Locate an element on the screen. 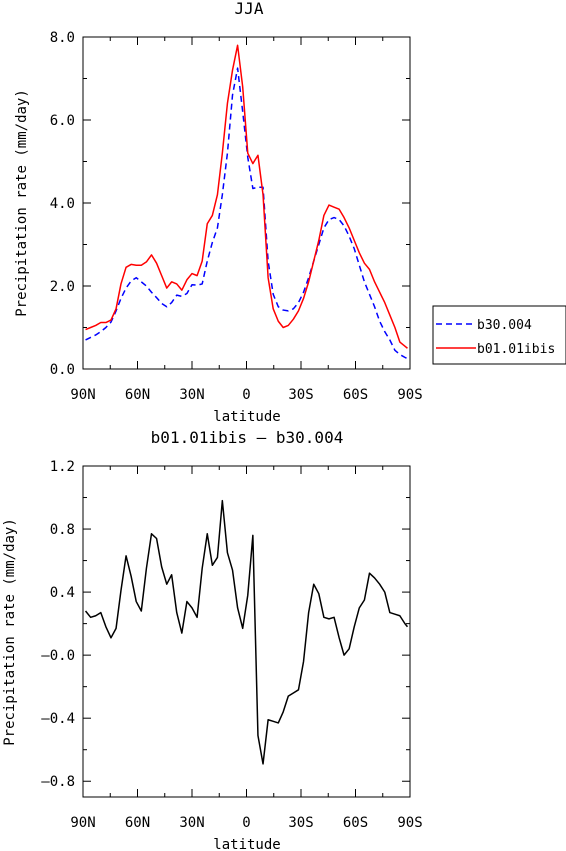  top-x-tick-label: 30N is located at coordinates (191, 395).